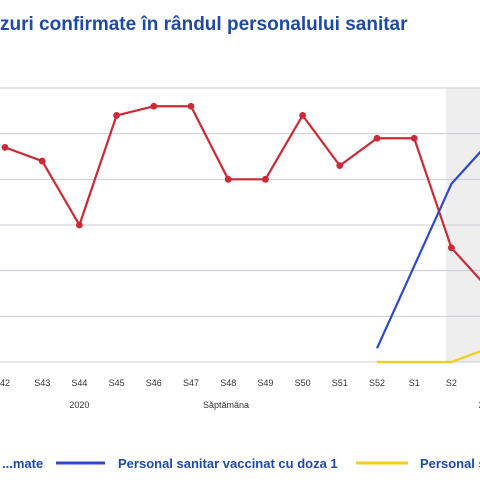 This screenshot has width=480, height=480. Describe the element at coordinates (42, 383) in the screenshot. I see `x-tick-label: S43` at that location.